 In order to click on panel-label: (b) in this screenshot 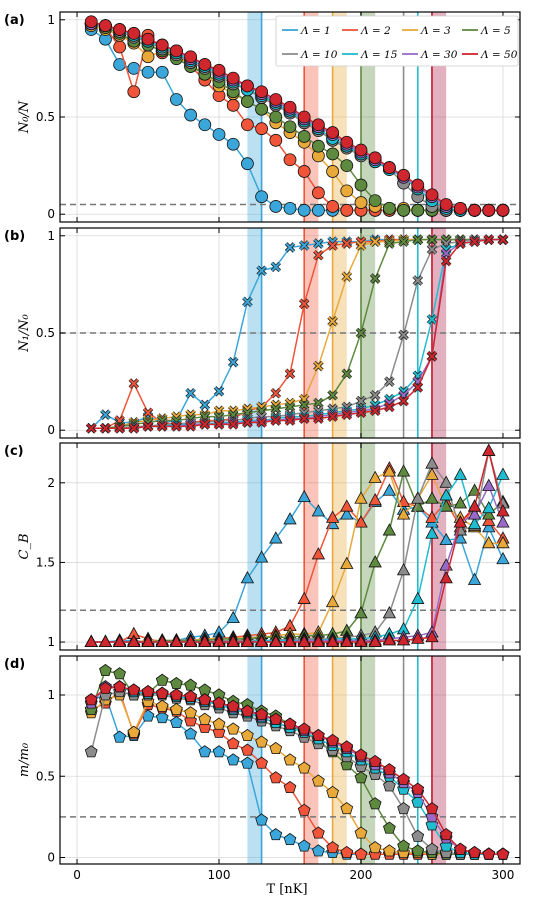, I will do `click(14, 236)`.